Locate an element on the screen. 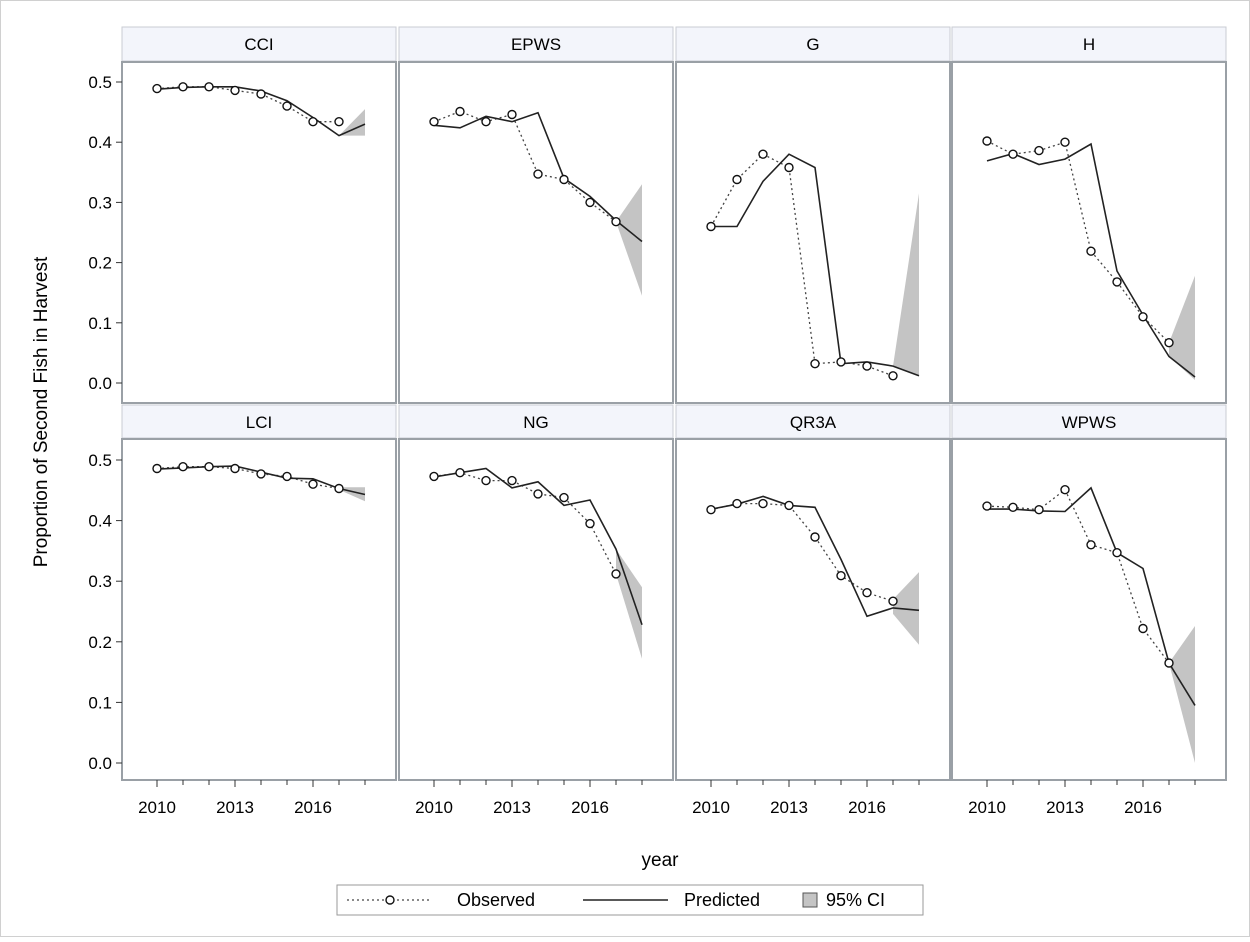  panel-cci: CCI is located at coordinates (259, 215).